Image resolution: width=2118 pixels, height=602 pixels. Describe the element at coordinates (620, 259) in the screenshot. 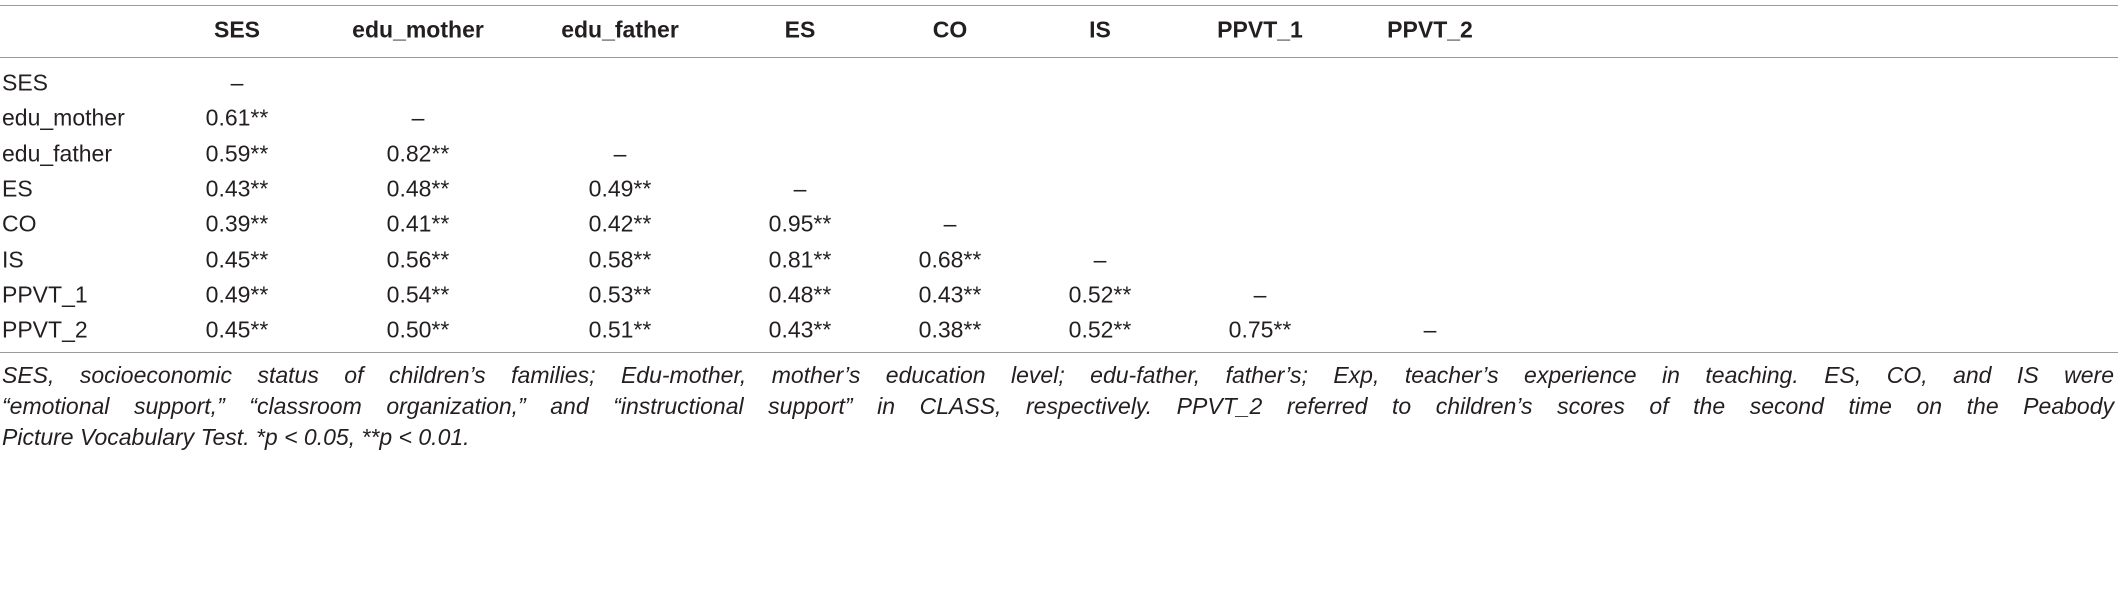

I see `table-cell: 0.58**` at that location.